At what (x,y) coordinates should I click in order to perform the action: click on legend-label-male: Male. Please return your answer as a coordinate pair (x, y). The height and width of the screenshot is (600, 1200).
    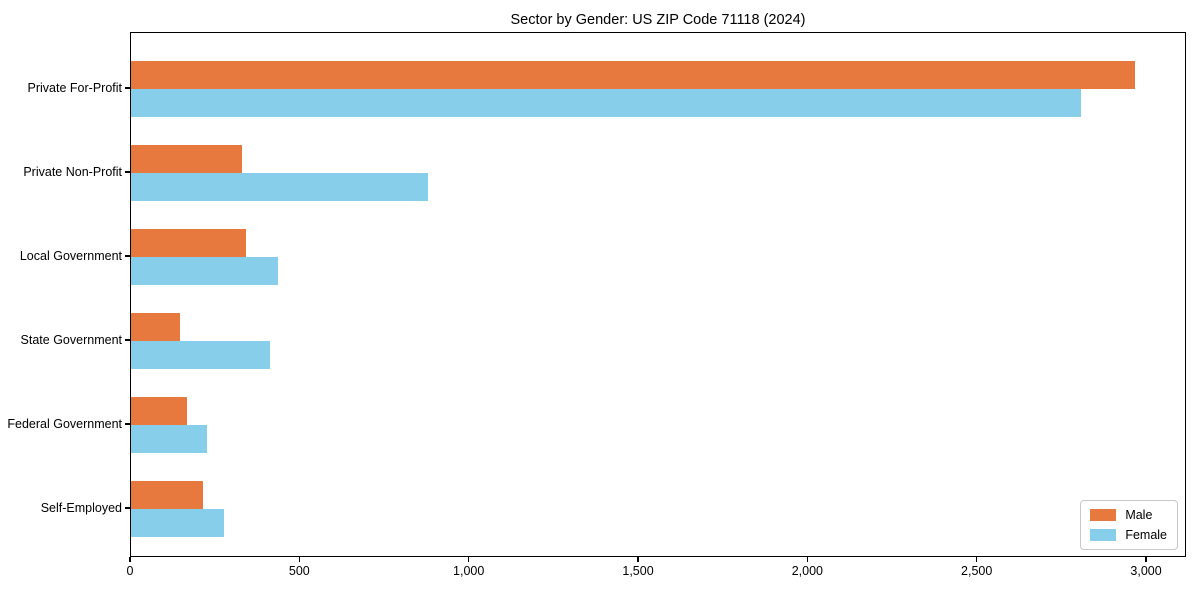
    Looking at the image, I should click on (1139, 515).